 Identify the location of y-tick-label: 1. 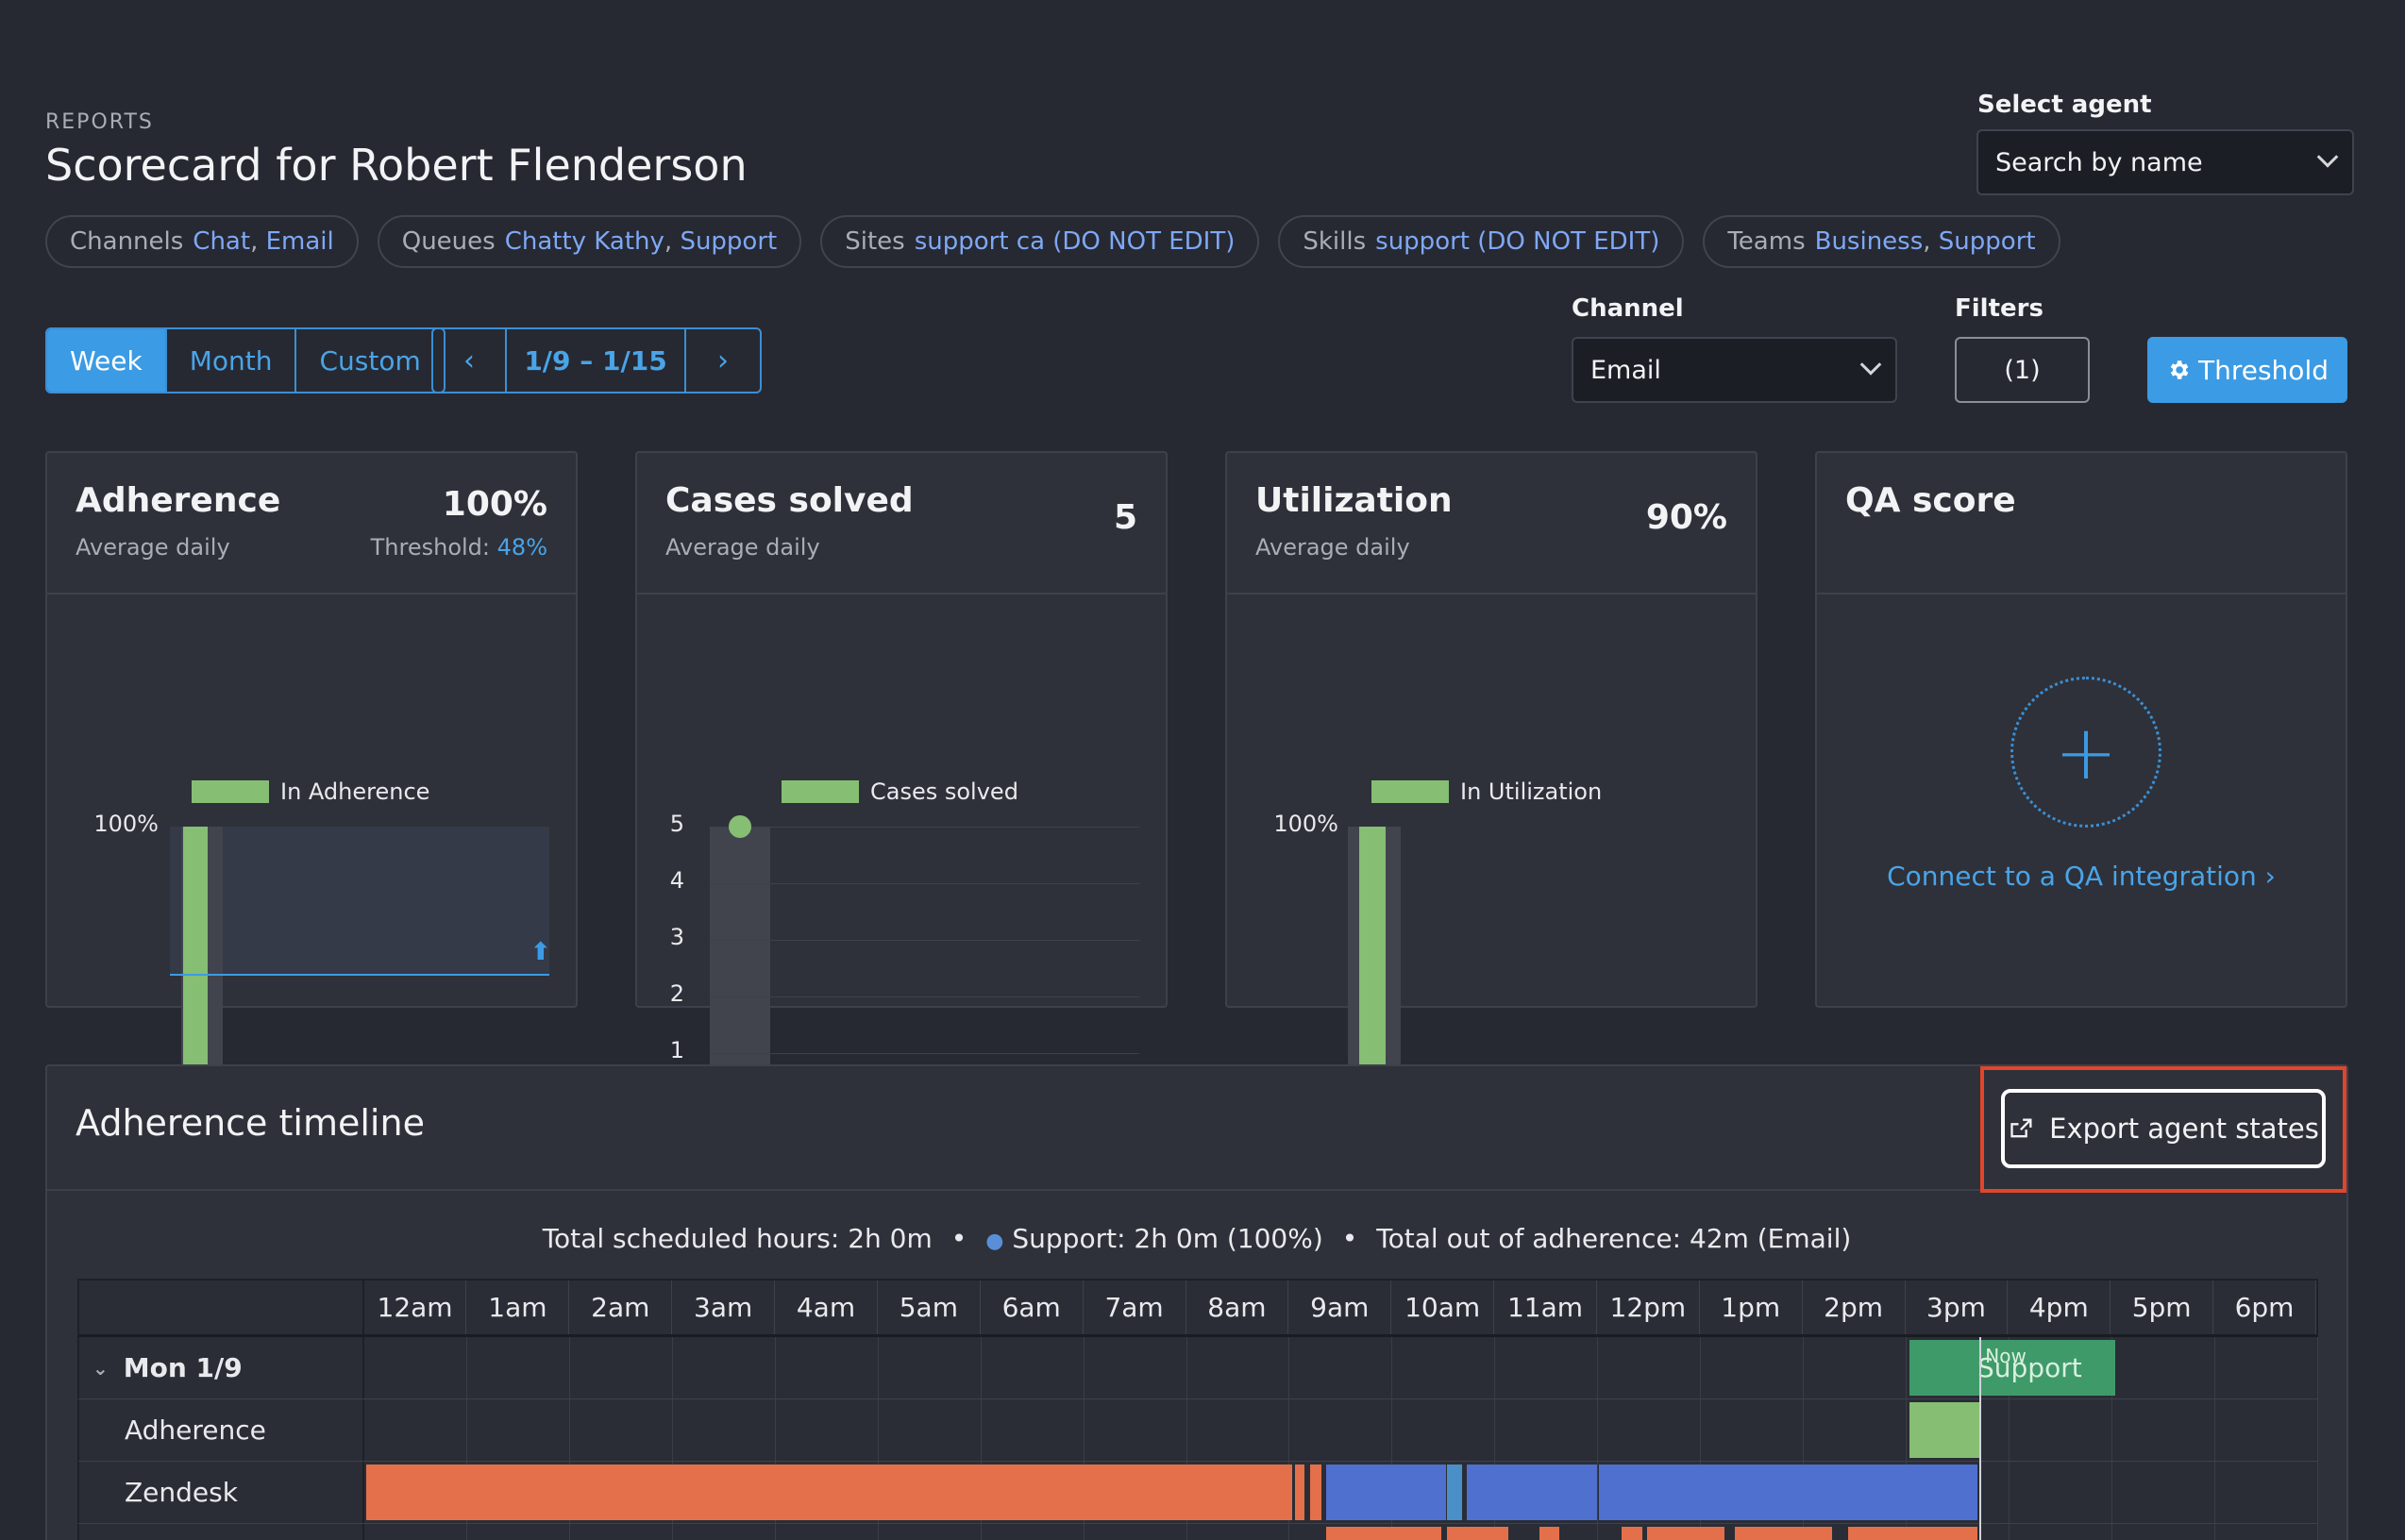
(676, 1050).